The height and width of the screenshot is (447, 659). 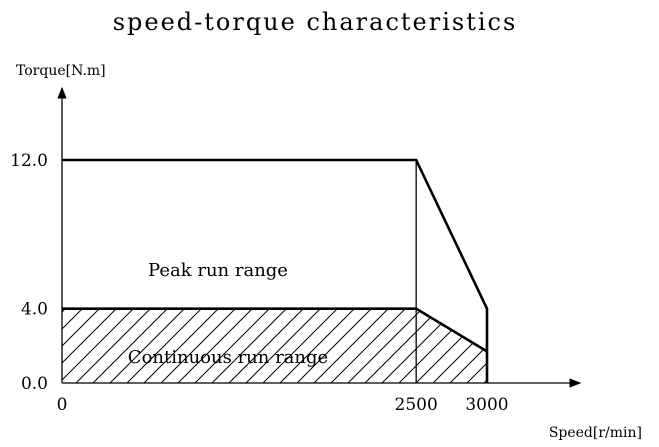 What do you see at coordinates (315, 22) in the screenshot?
I see `chart-title: speed-torque characteristics` at bounding box center [315, 22].